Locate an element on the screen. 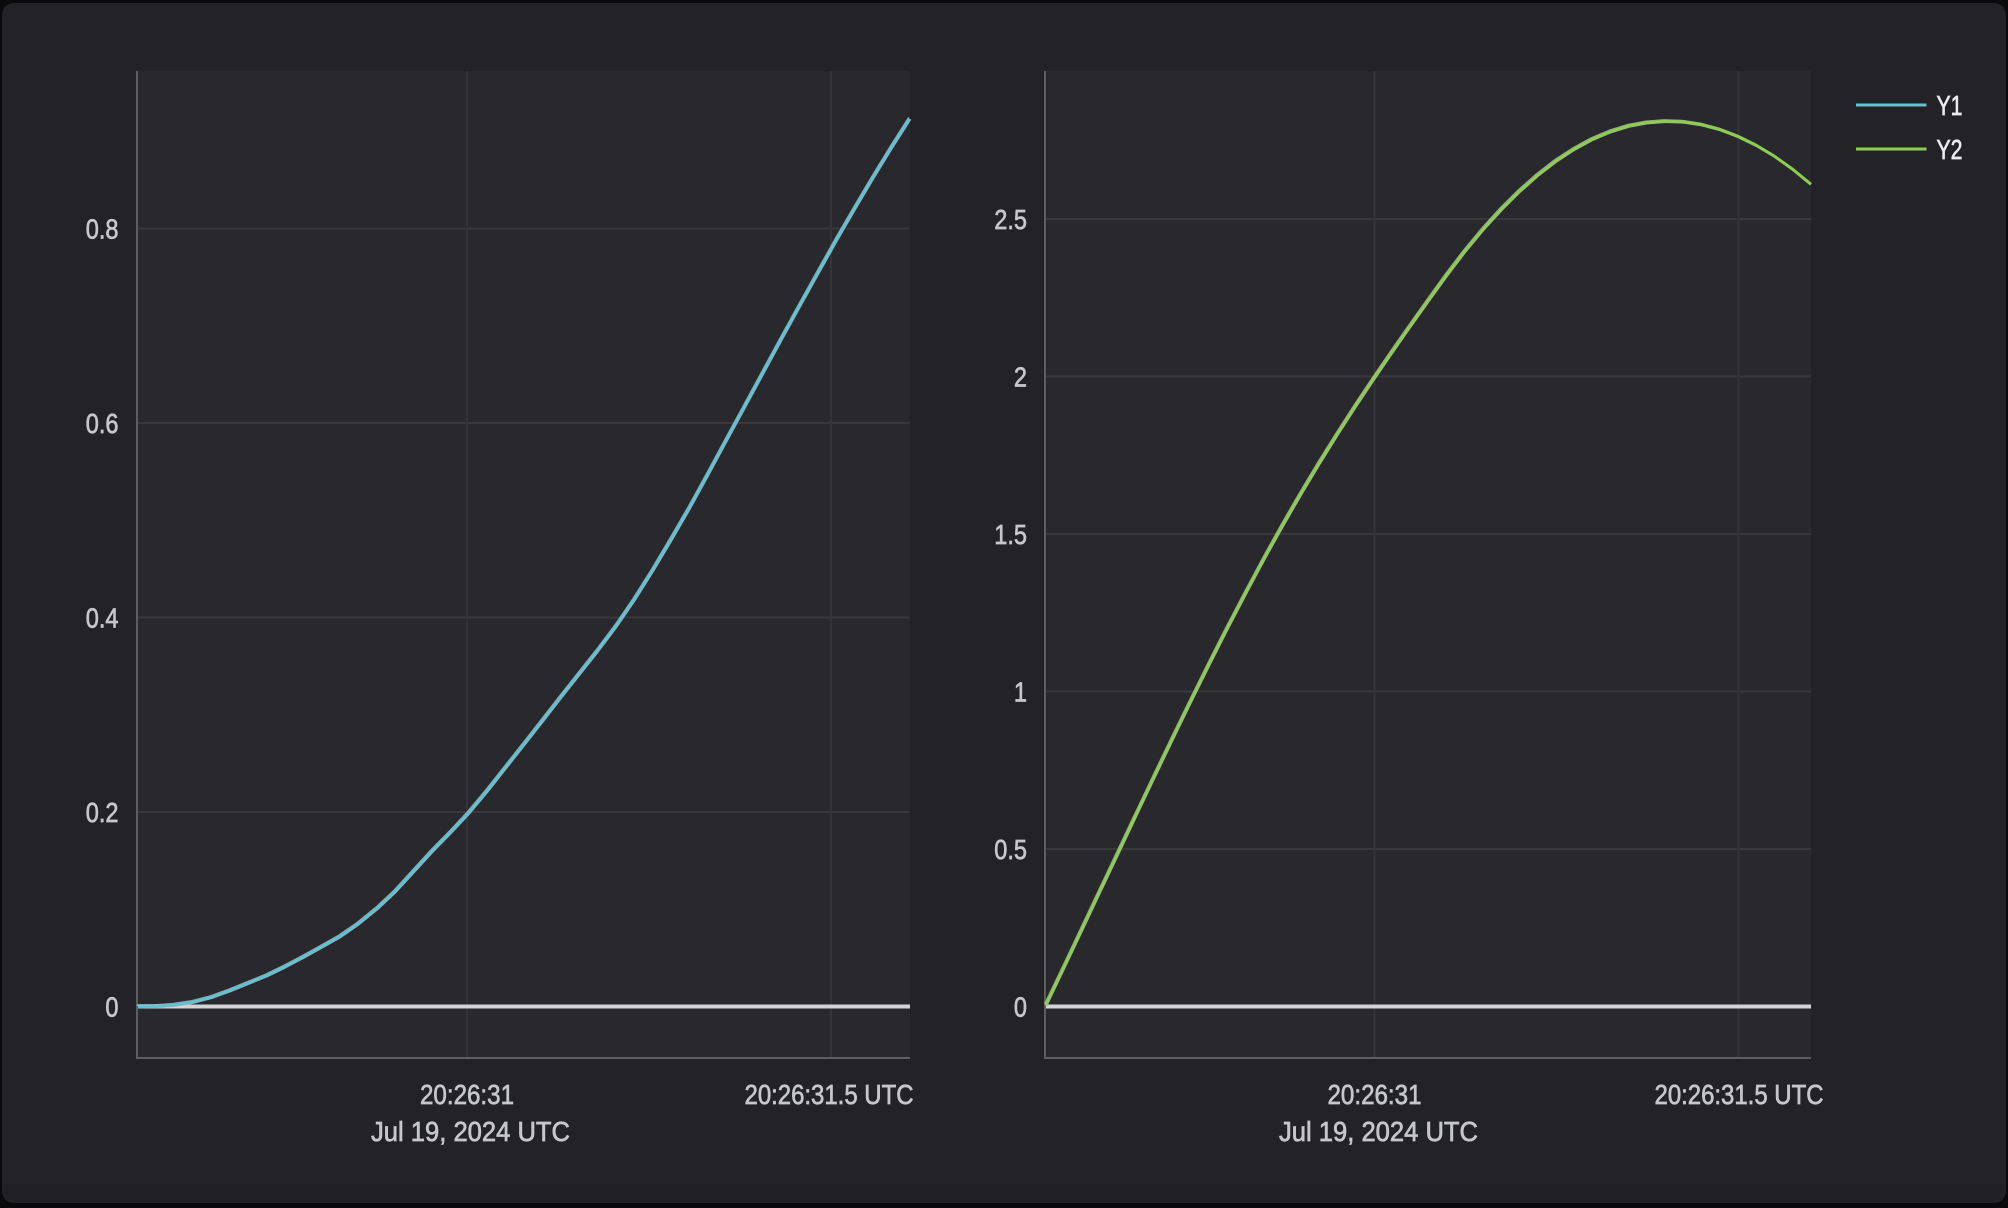 The width and height of the screenshot is (2008, 1208). svg-text: Y2 is located at coordinates (1950, 149).